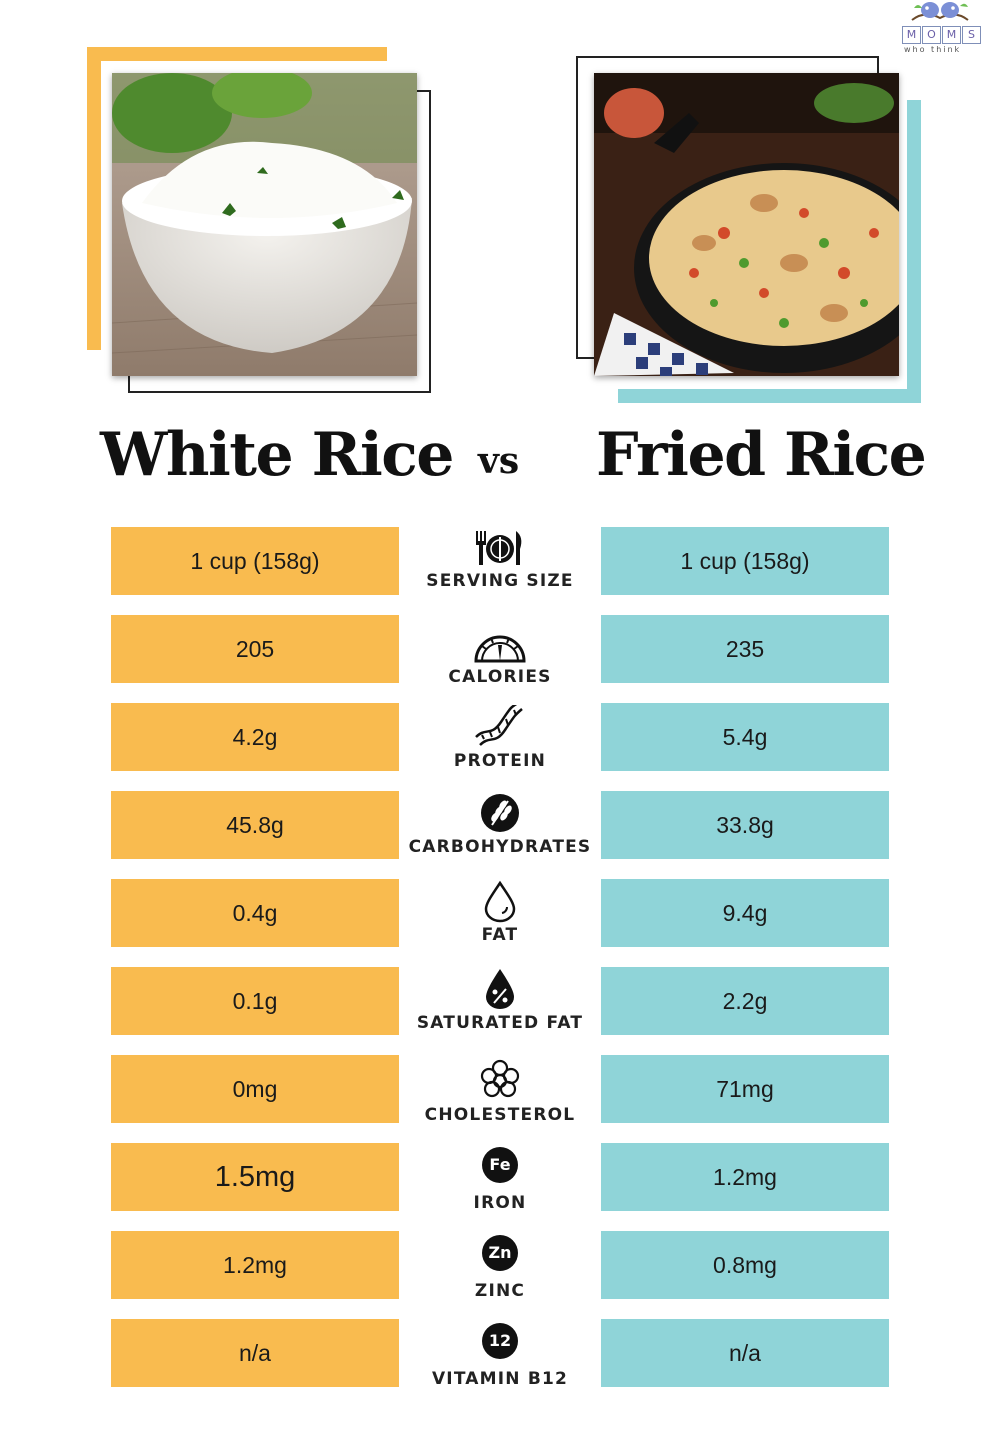 The image size is (1000, 1440). Describe the element at coordinates (500, 1115) in the screenshot. I see `row-label: CHOLESTEROL` at that location.